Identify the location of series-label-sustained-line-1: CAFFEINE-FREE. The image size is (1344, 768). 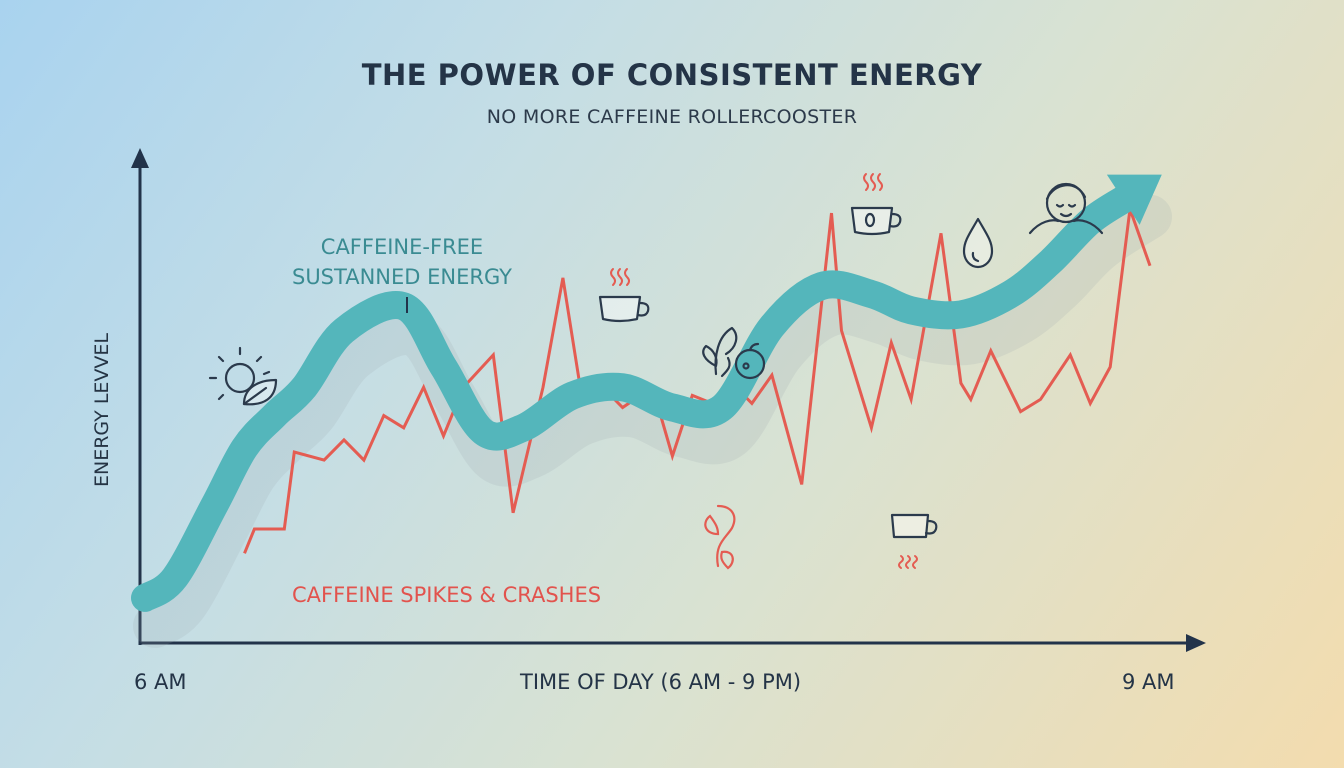
(402, 247).